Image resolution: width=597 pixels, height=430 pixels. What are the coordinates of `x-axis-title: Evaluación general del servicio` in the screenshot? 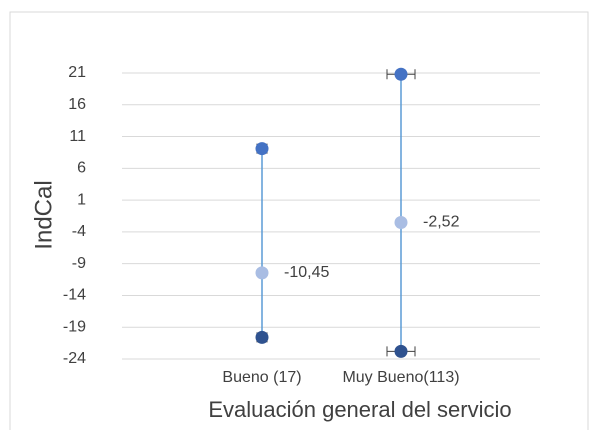 It's located at (359, 409).